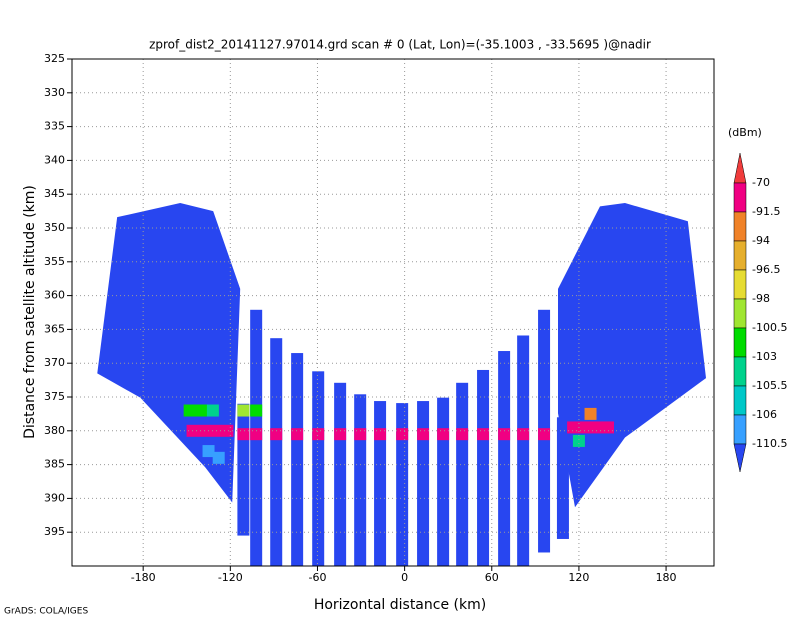 Image resolution: width=800 pixels, height=618 pixels. I want to click on y-tick-label: 380, so click(54, 430).